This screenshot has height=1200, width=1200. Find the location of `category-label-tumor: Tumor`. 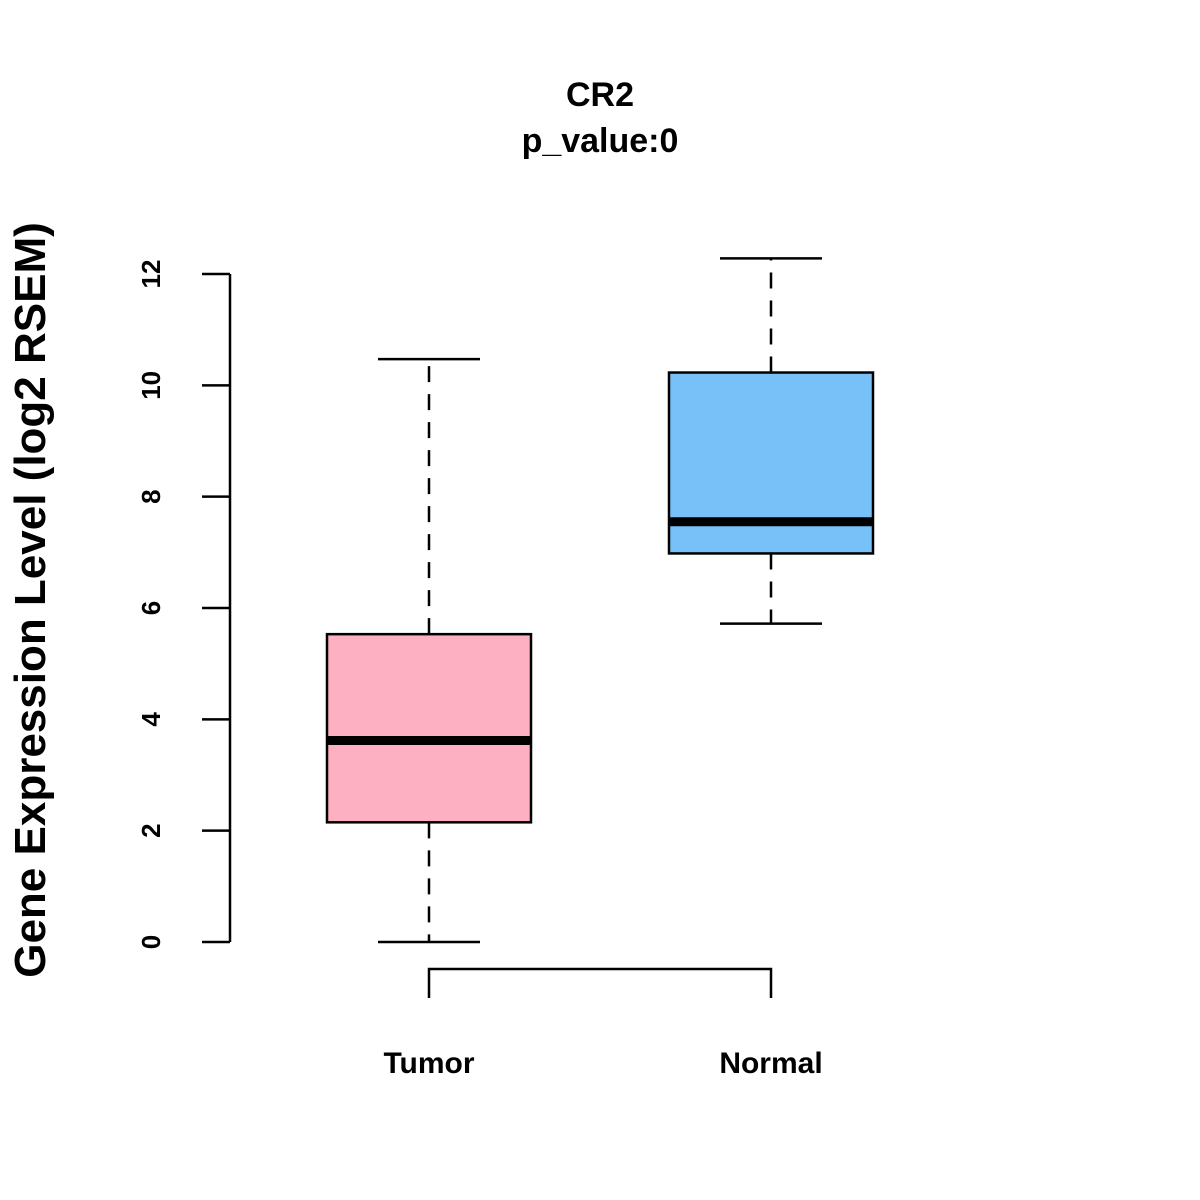

category-label-tumor: Tumor is located at coordinates (428, 1063).